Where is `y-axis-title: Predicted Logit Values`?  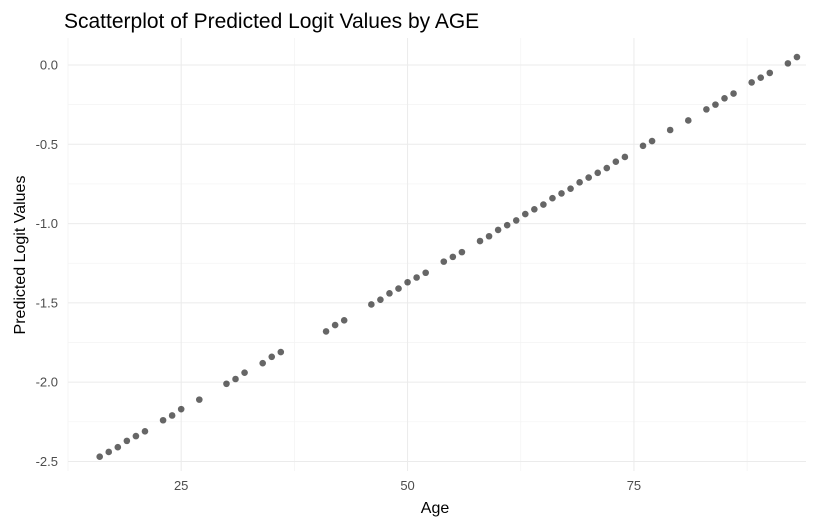 y-axis-title: Predicted Logit Values is located at coordinates (20, 255).